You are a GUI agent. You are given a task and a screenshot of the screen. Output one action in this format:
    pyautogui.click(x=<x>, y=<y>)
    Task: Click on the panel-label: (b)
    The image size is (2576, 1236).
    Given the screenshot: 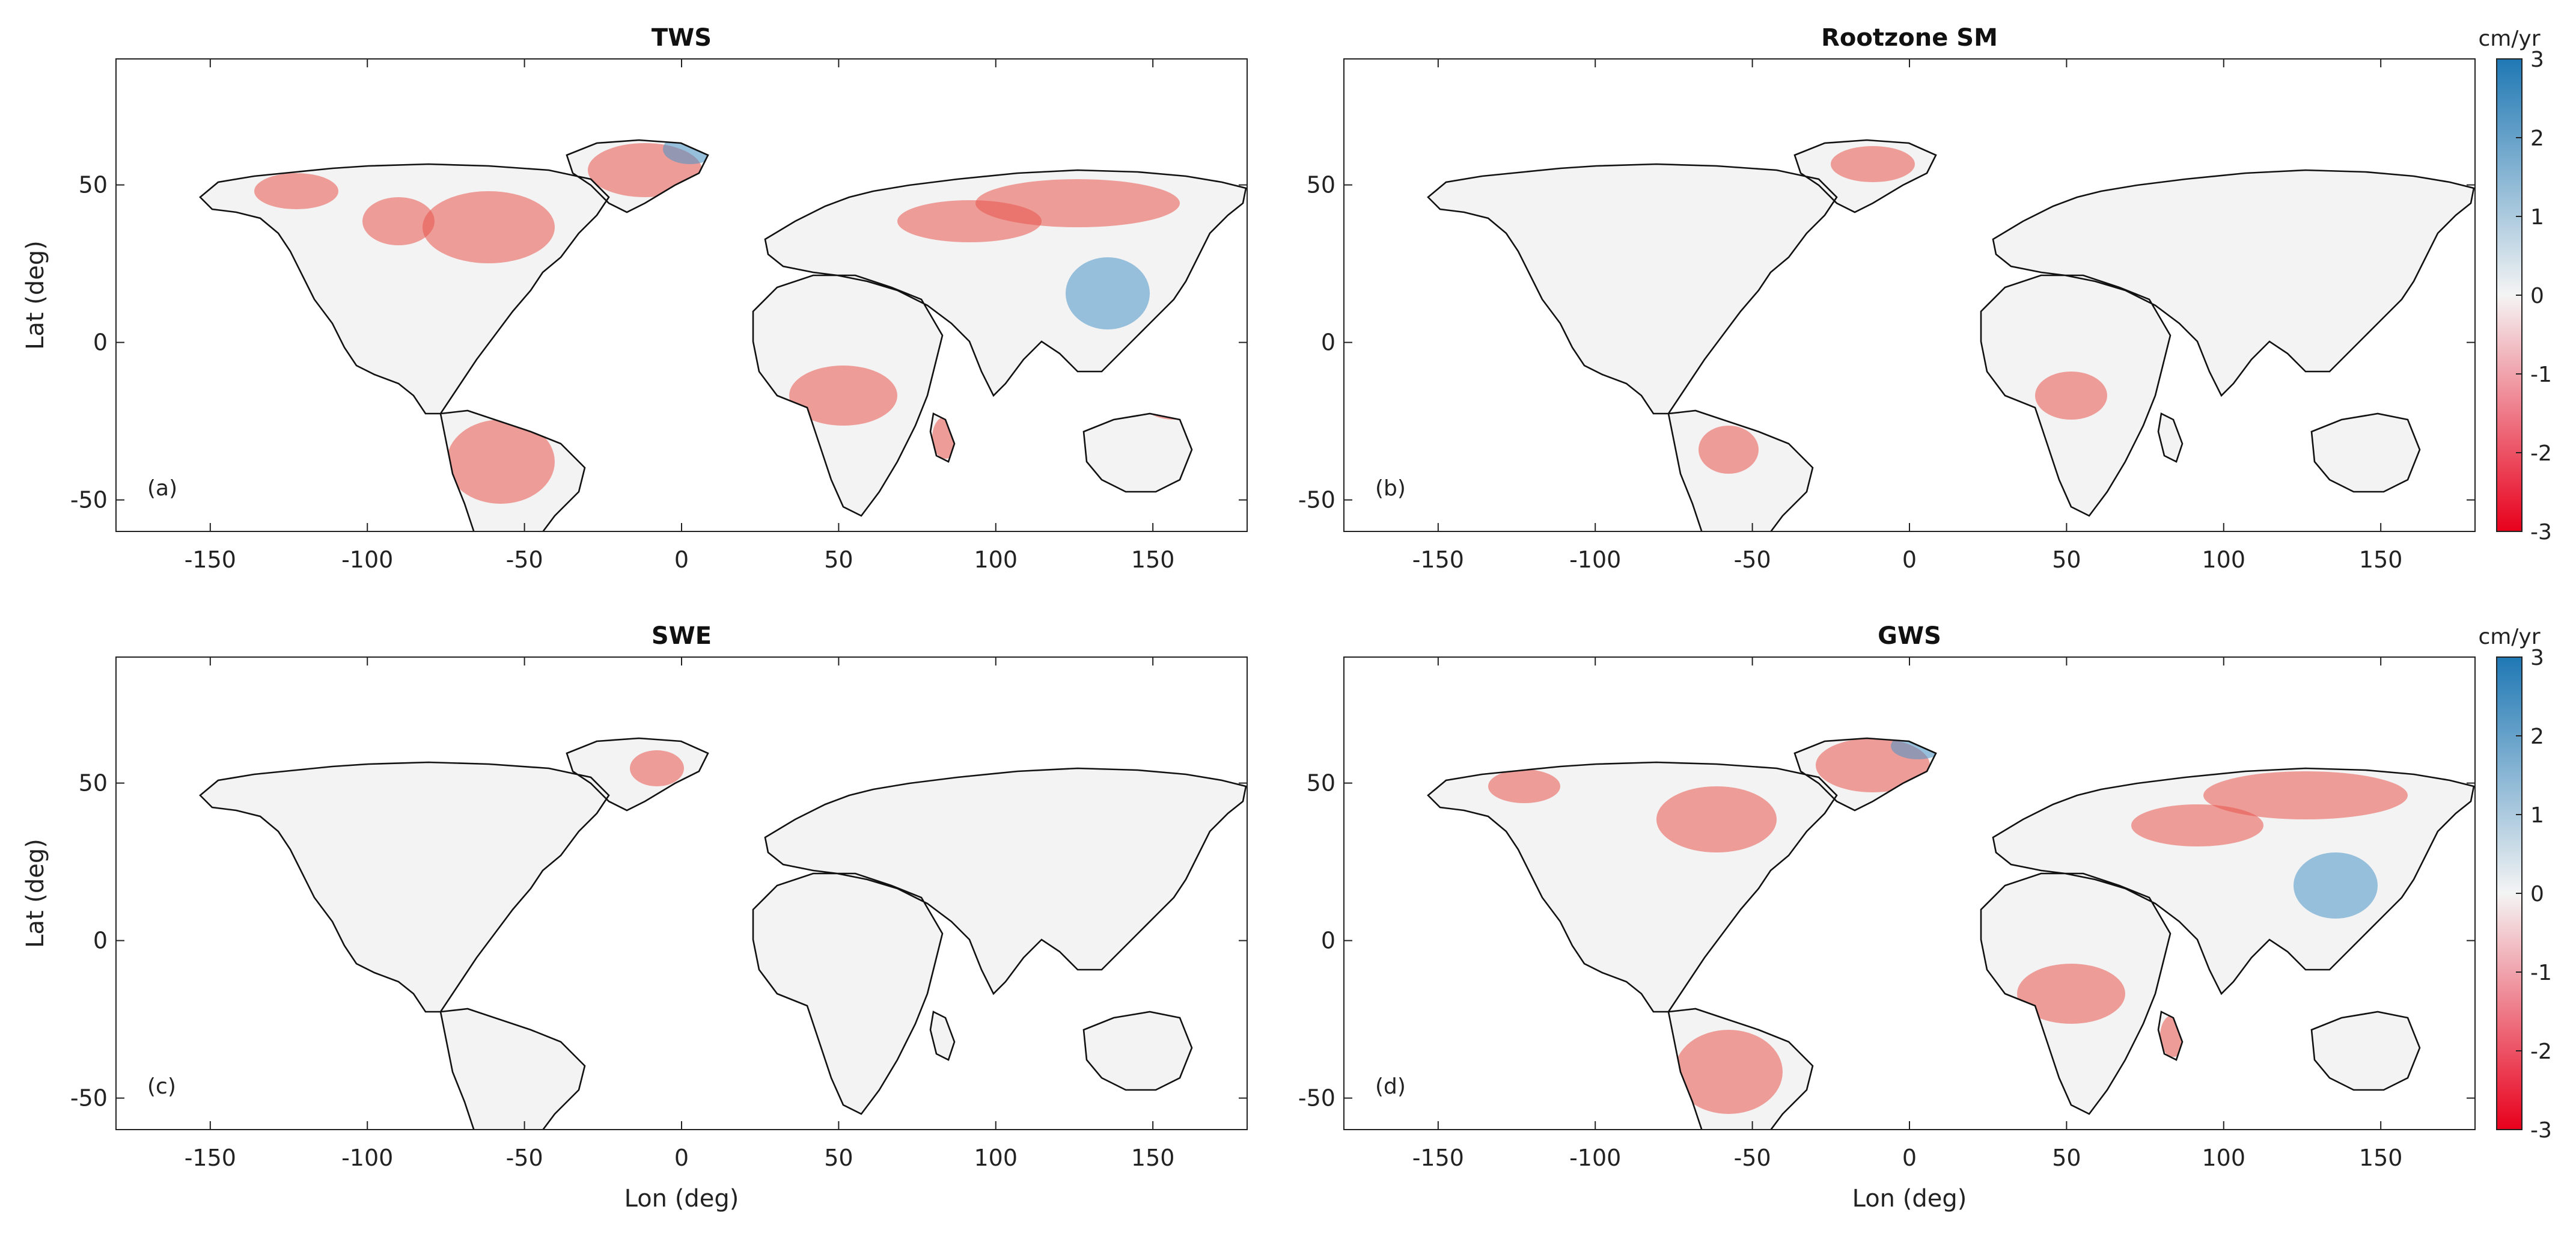 What is the action you would take?
    pyautogui.click(x=1390, y=488)
    